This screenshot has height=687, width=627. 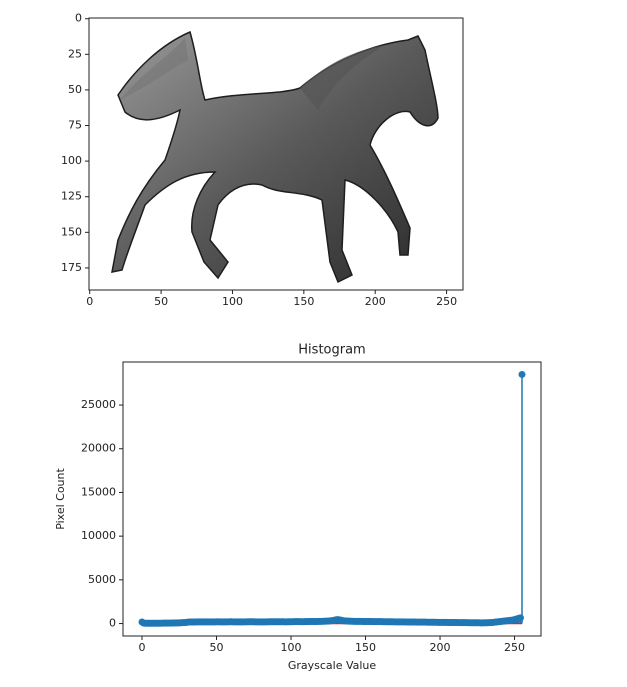 I want to click on chart-title: Histogram, so click(x=331, y=350).